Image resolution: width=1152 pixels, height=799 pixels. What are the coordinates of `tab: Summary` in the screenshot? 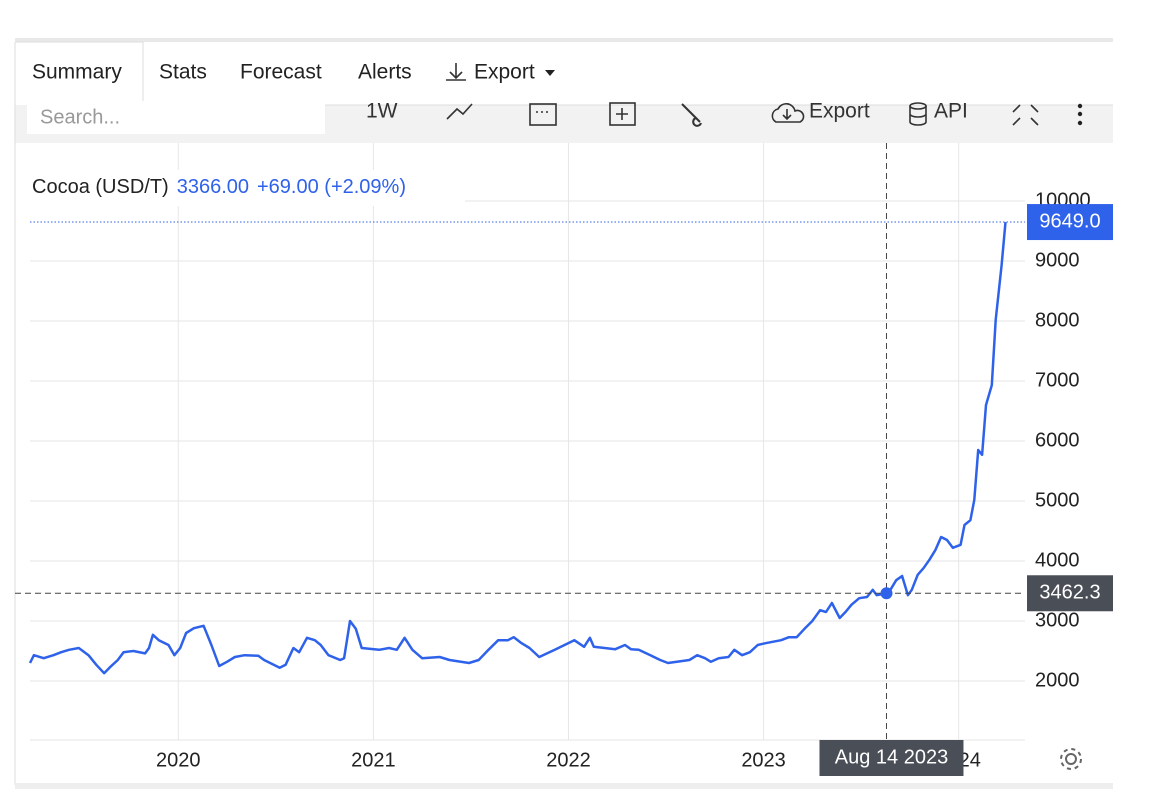 It's located at (77, 72).